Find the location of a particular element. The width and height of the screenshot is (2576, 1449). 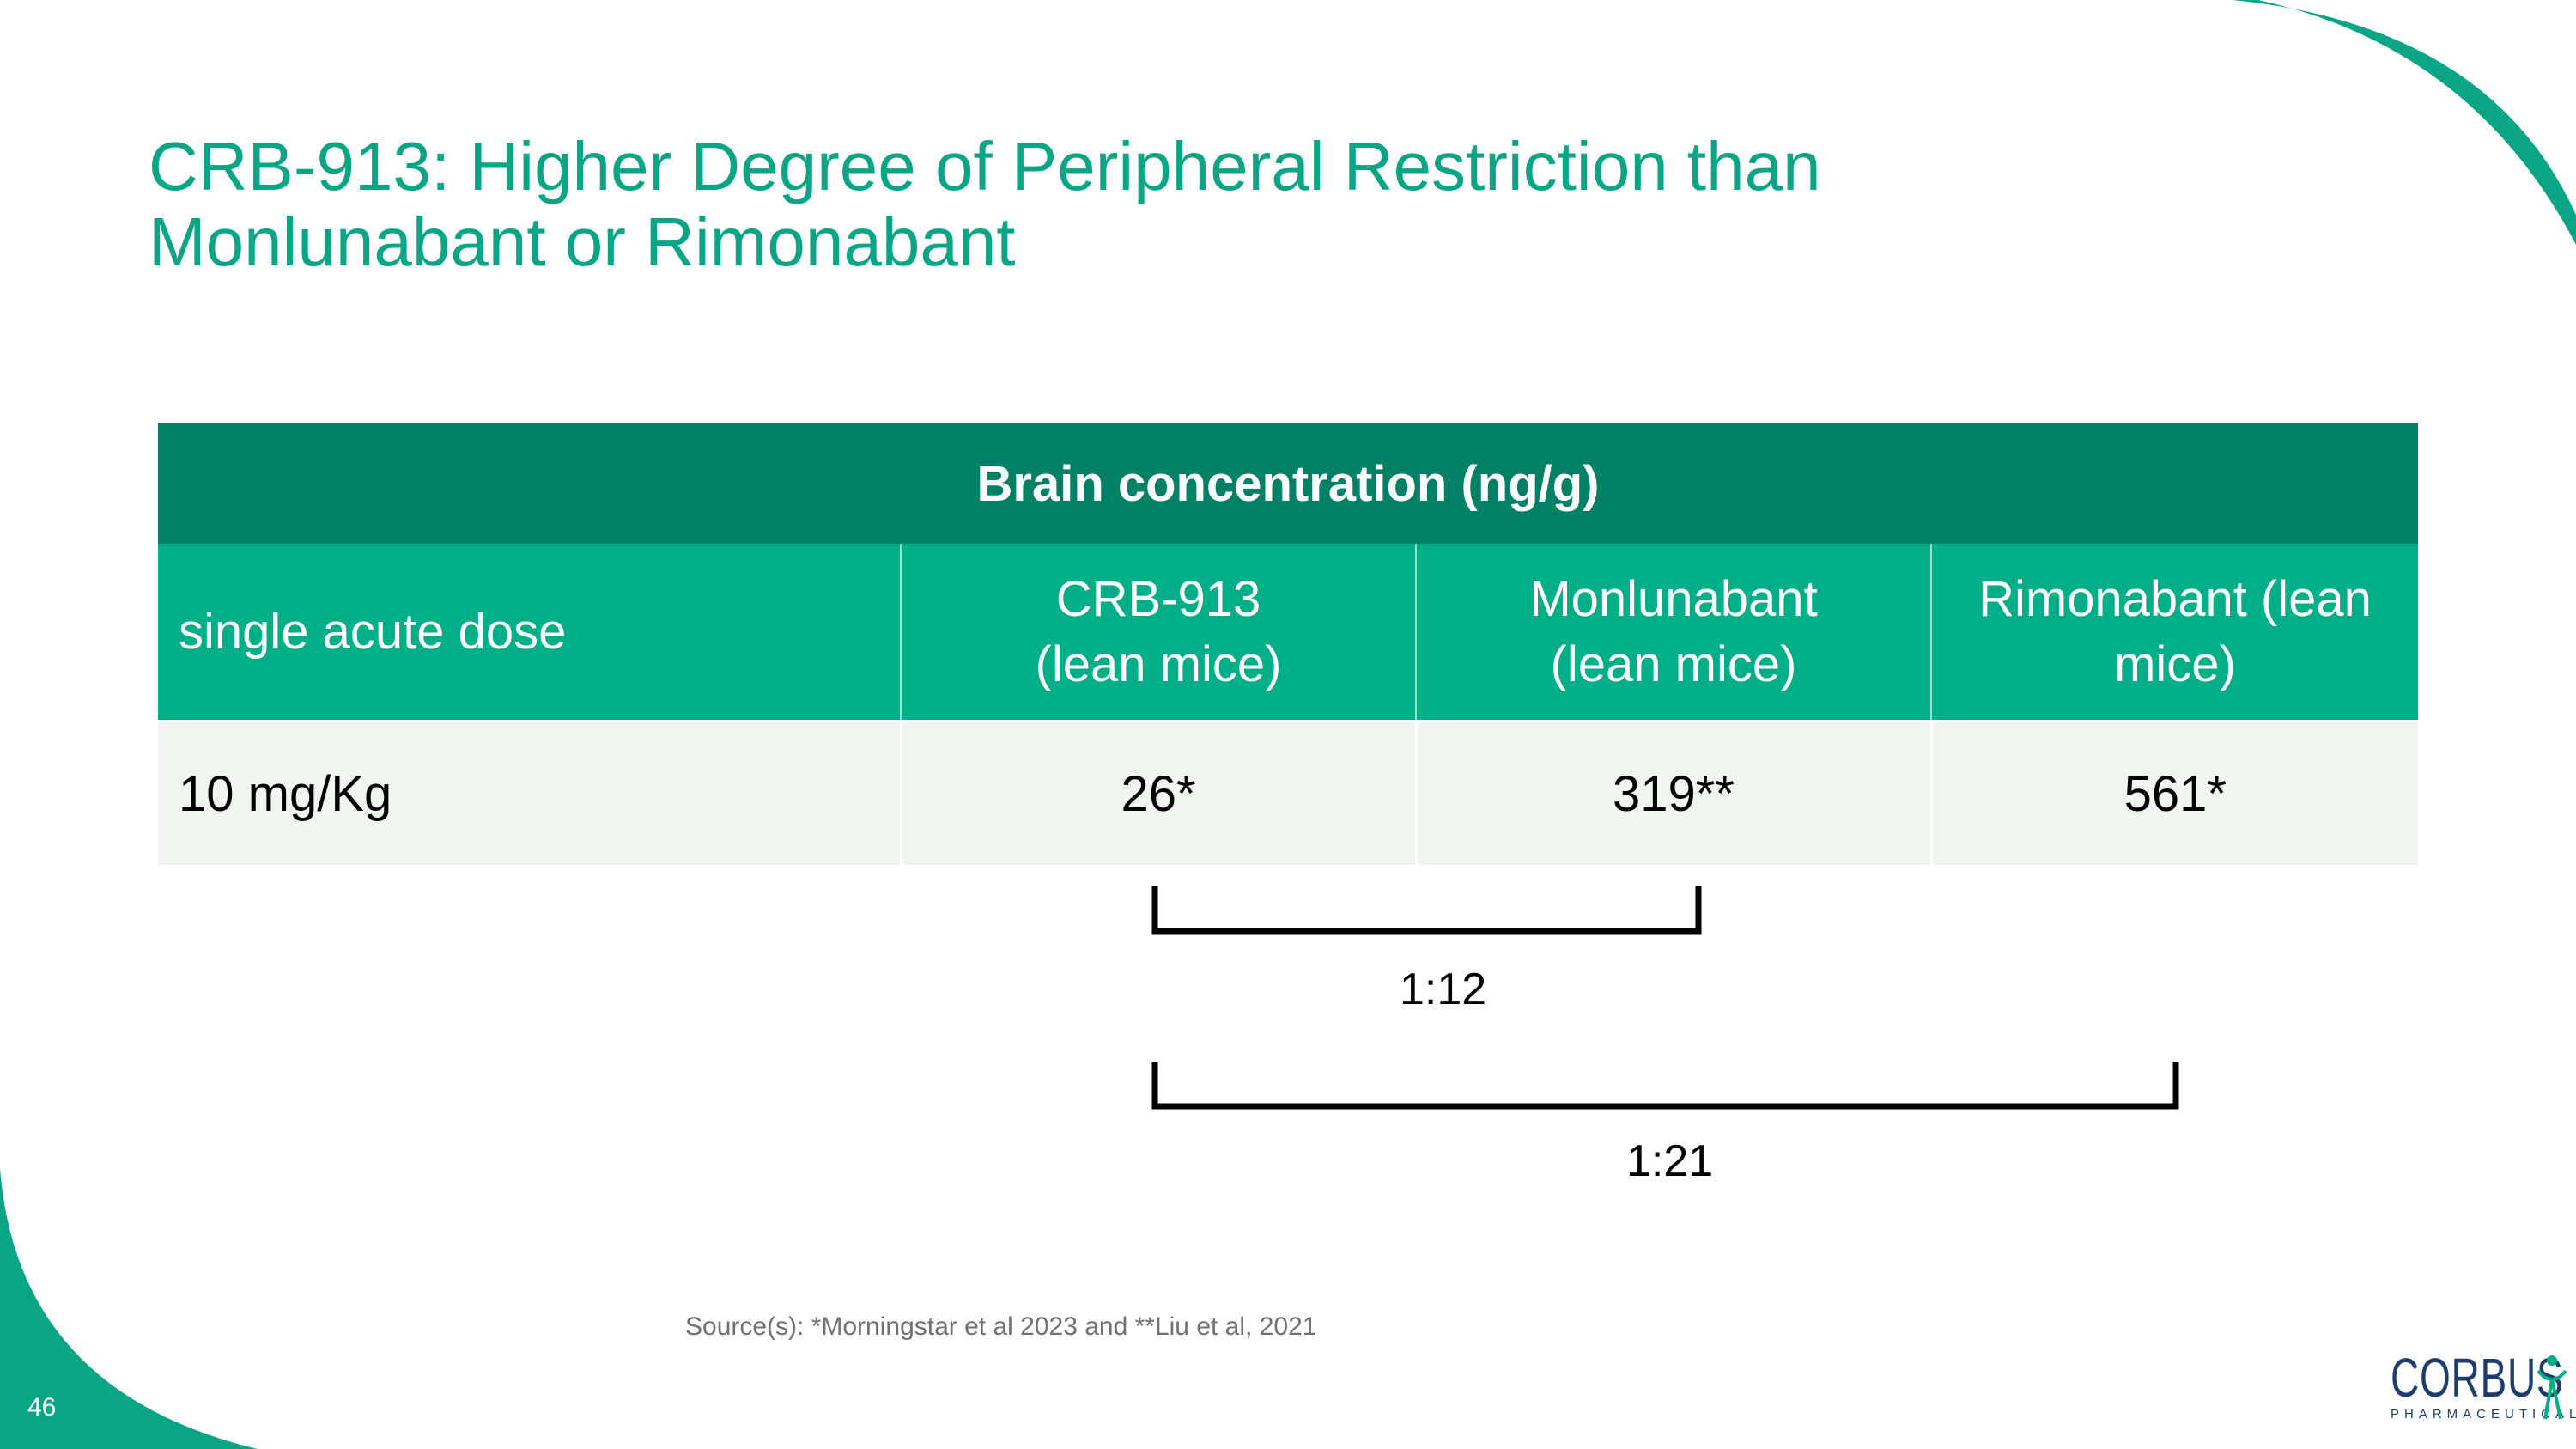

logo-wordmark: CORBUS is located at coordinates (2478, 1378).